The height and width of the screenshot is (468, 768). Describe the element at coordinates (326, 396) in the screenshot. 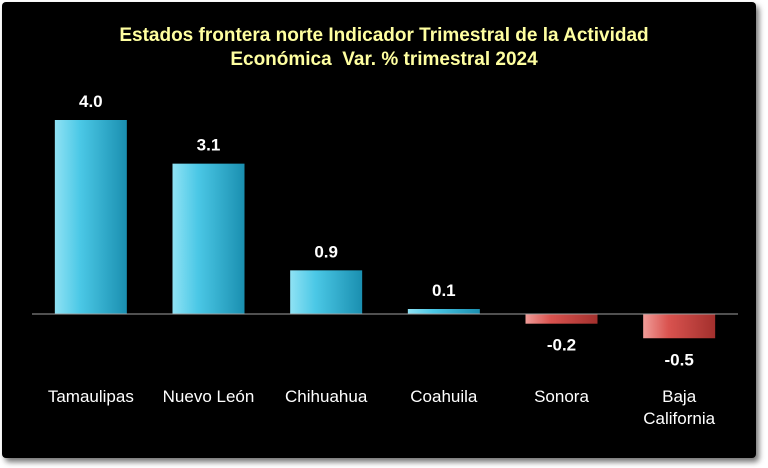

I see `category-label-2: Chihuahua` at that location.